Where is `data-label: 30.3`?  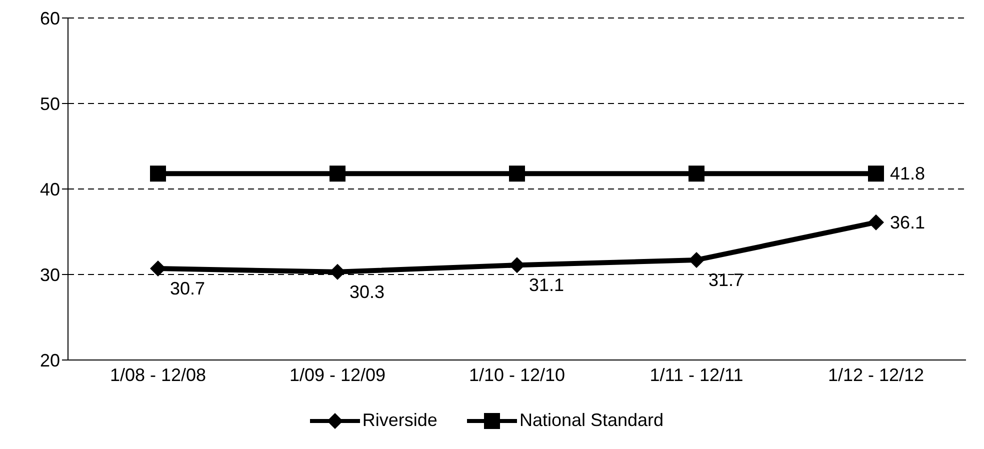
data-label: 30.3 is located at coordinates (367, 292).